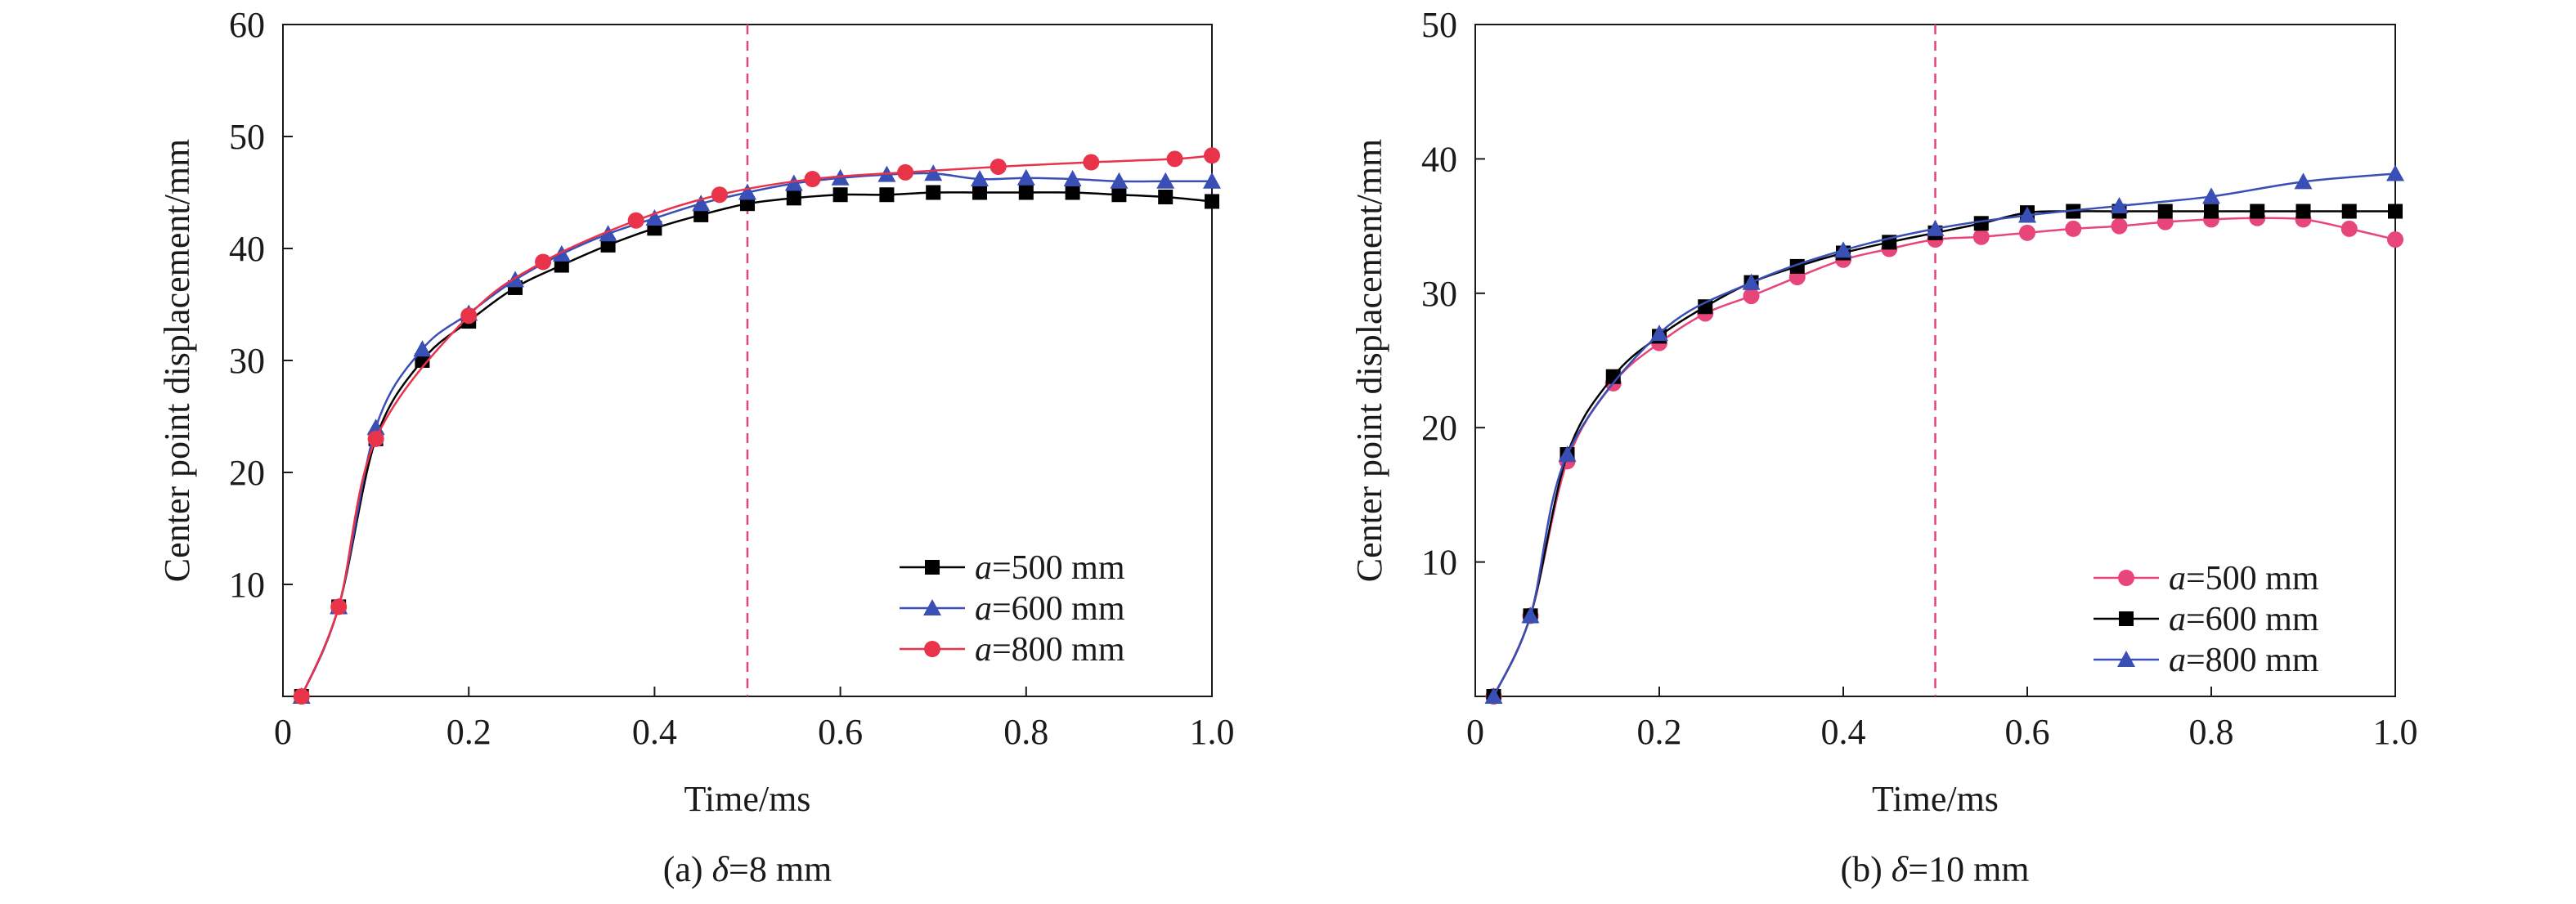 This screenshot has height=904, width=2576. What do you see at coordinates (1439, 428) in the screenshot?
I see `y-tick-label: 20` at bounding box center [1439, 428].